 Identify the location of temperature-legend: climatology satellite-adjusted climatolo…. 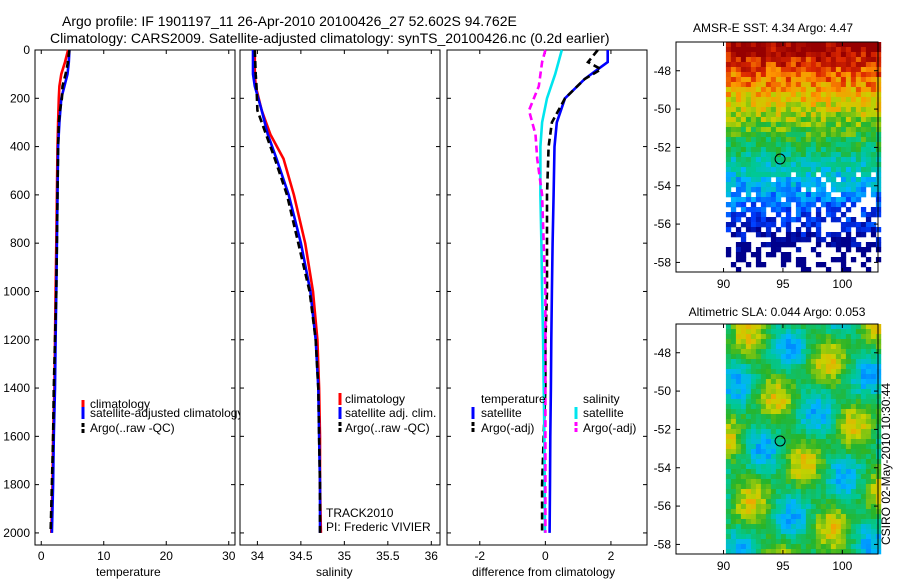
(162, 416).